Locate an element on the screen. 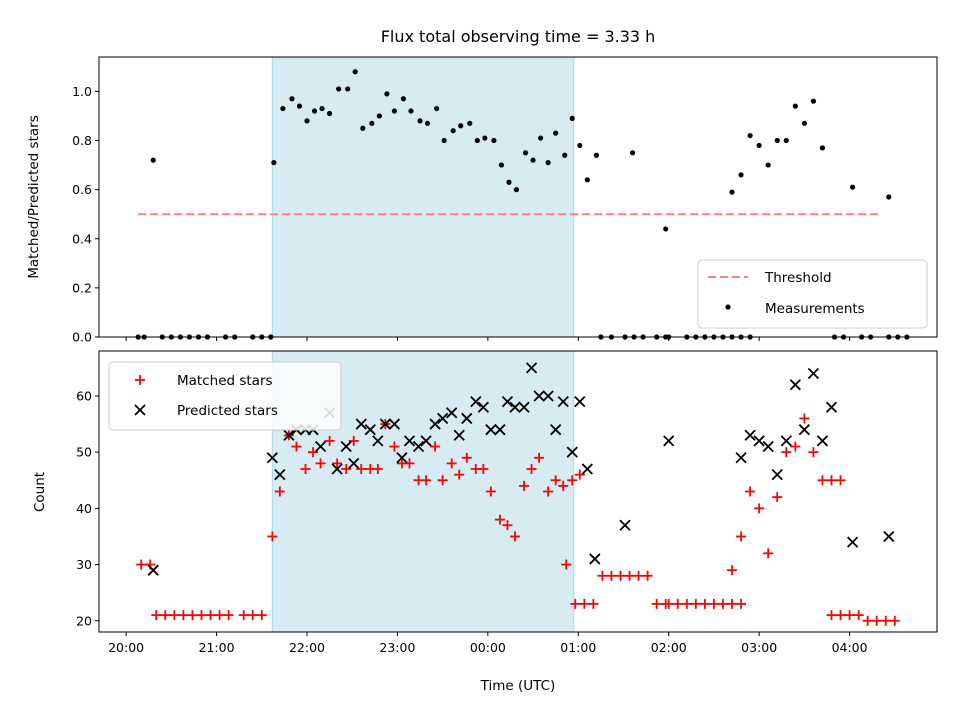 The height and width of the screenshot is (720, 960). bottom-legend: Matched stars Predicted stars is located at coordinates (225, 396).